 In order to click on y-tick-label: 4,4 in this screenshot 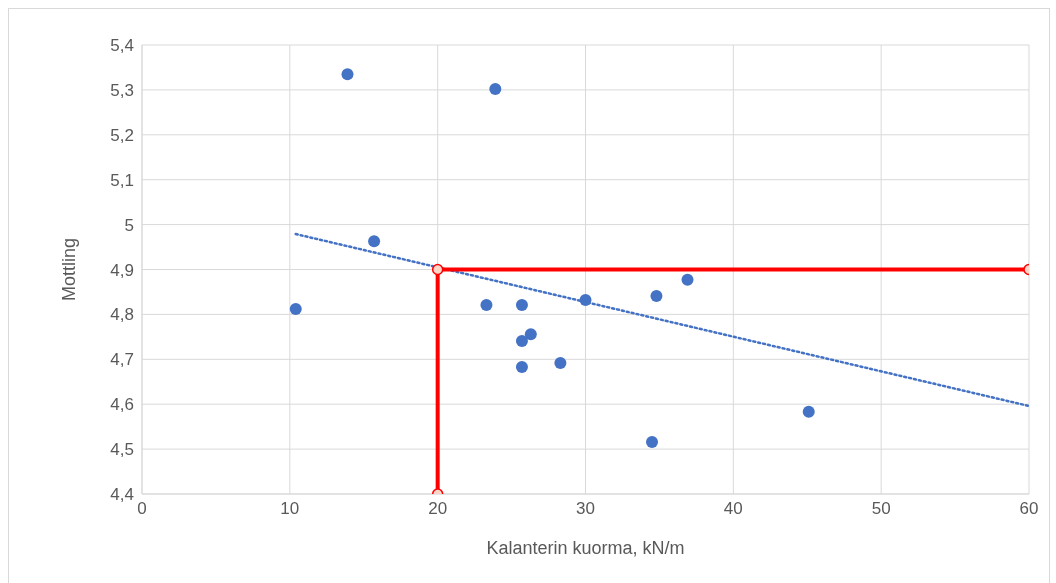, I will do `click(122, 495)`.